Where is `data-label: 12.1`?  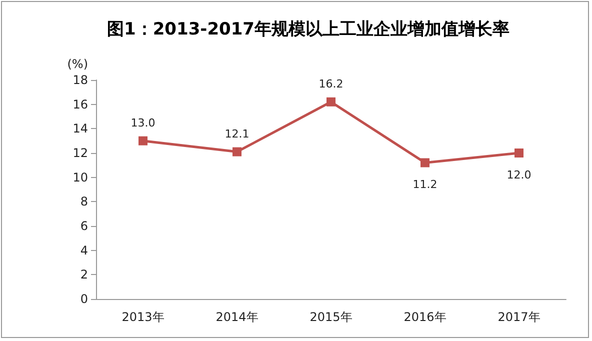 data-label: 12.1 is located at coordinates (237, 133).